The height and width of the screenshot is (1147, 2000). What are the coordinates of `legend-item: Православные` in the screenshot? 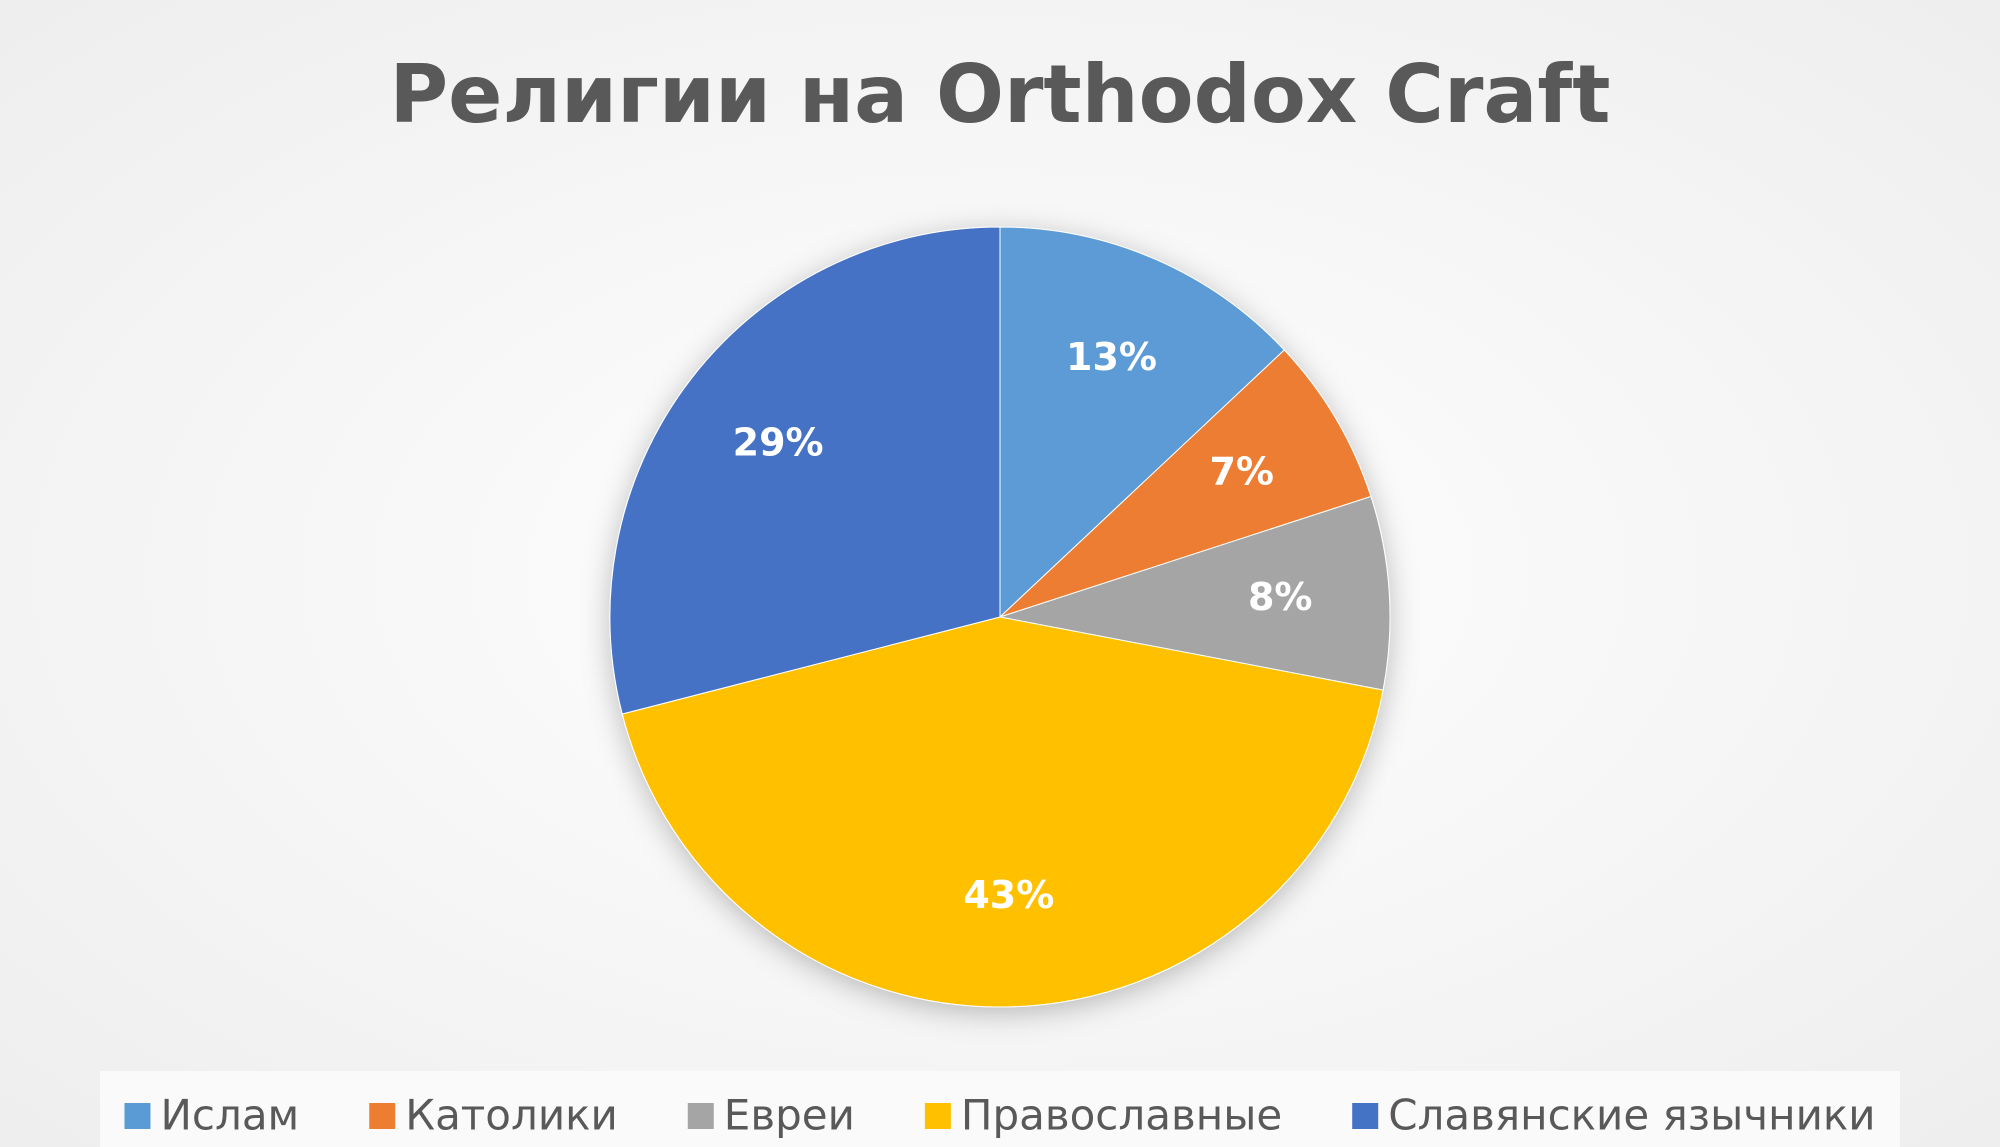 It's located at (1103, 1115).